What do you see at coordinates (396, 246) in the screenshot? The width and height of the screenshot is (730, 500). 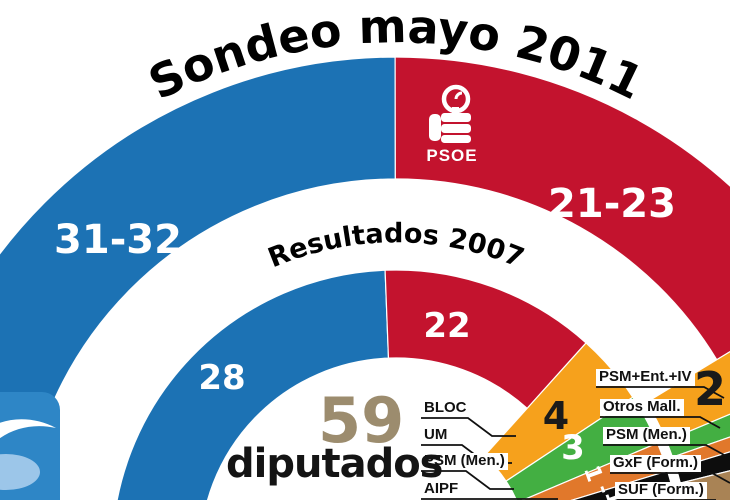 I see `inner-ring-title: Resultados 2007` at bounding box center [396, 246].